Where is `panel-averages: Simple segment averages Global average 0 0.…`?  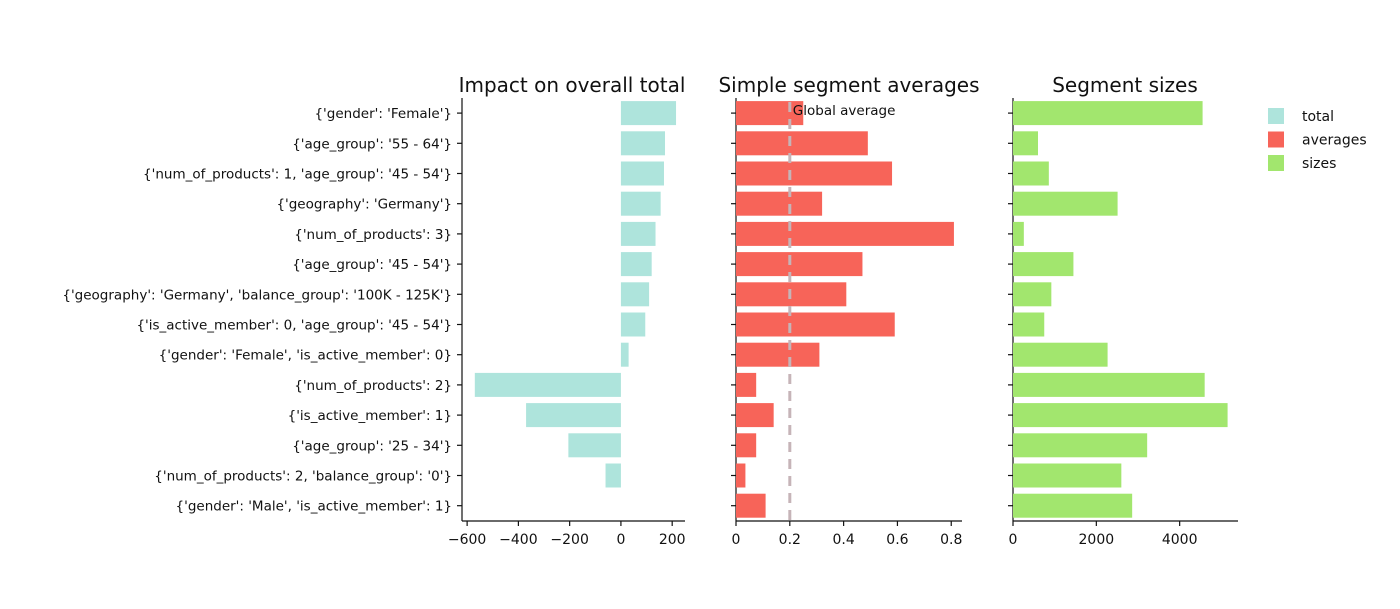 panel-averages: Simple segment averages Global average 0 0.… is located at coordinates (848, 310).